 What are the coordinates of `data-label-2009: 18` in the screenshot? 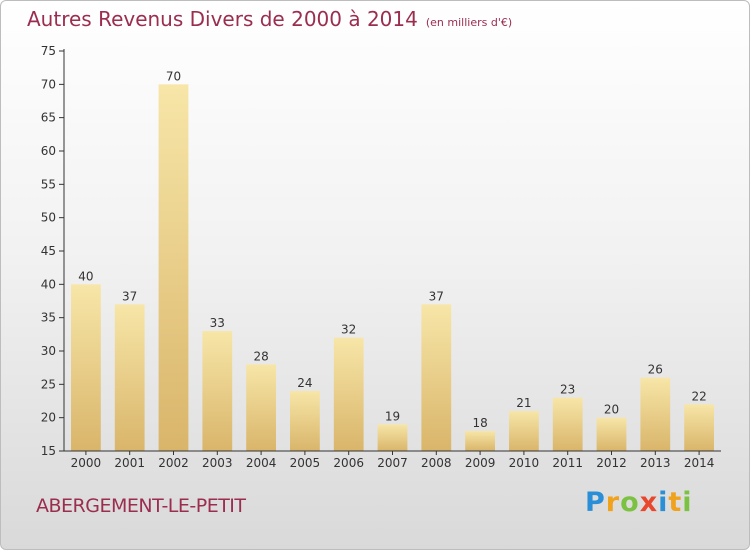 It's located at (479, 423).